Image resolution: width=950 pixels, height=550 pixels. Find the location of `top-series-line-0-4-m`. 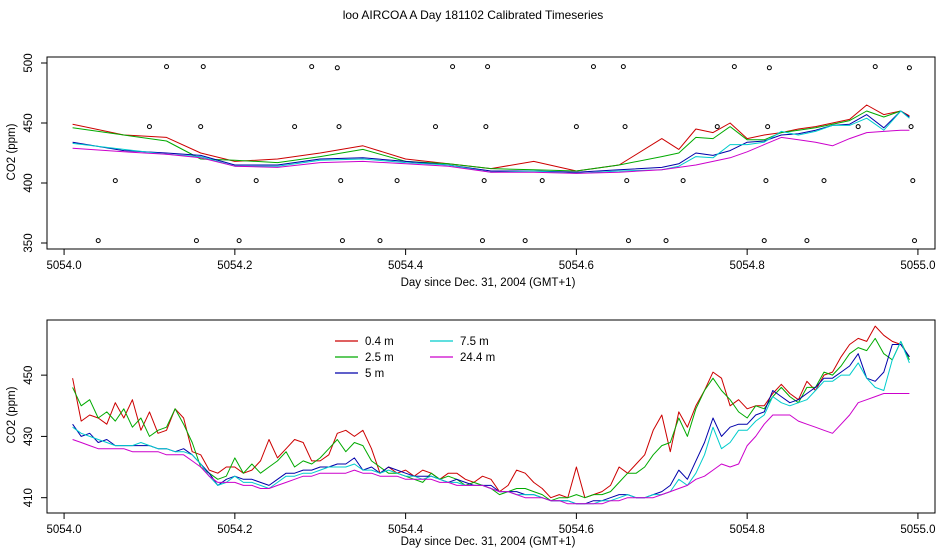

top-series-line-0-4-m is located at coordinates (491, 138).